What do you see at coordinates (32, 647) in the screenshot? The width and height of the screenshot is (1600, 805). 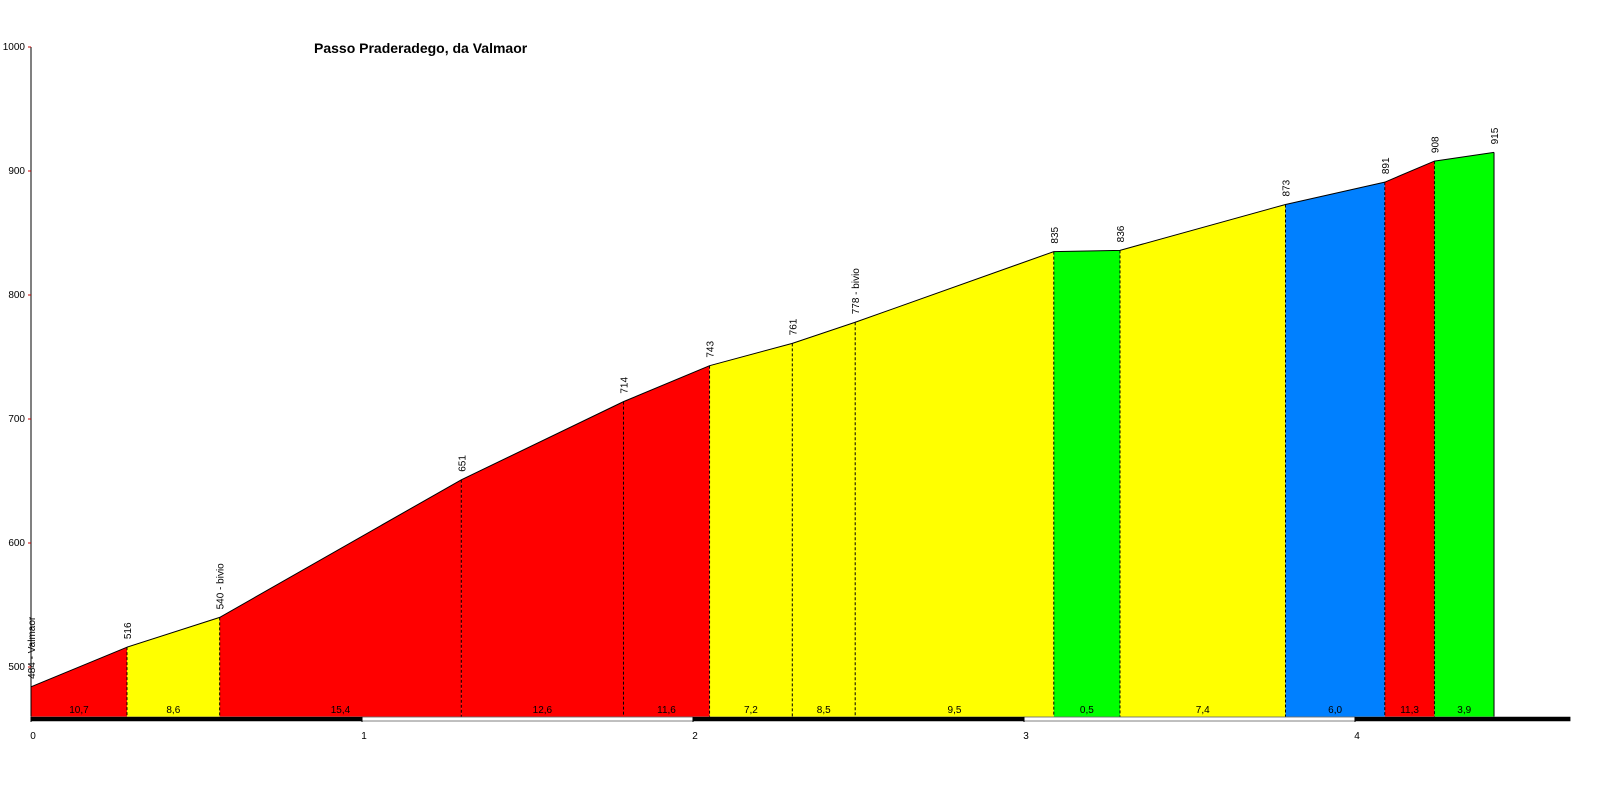 I see `point-label: 484 - Valmaor` at bounding box center [32, 647].